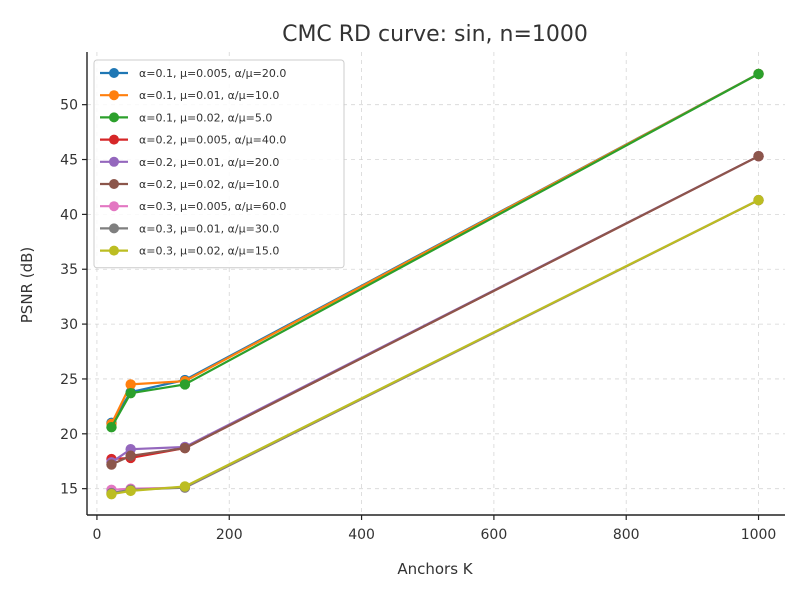  What do you see at coordinates (69, 215) in the screenshot?
I see `y-tick-label: 40` at bounding box center [69, 215].